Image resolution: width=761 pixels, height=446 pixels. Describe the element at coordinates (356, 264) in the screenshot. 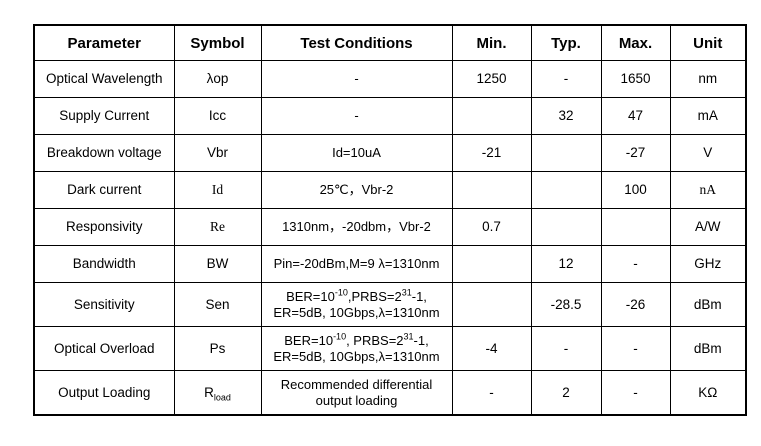

I see `test-conditions-cell: Pin=-20dBm,M=9 λ=1310nm` at that location.